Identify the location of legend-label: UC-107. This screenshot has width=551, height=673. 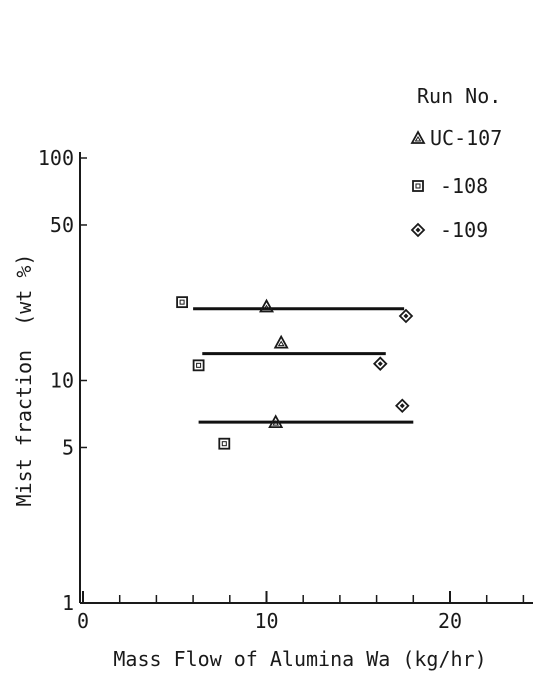
(466, 138).